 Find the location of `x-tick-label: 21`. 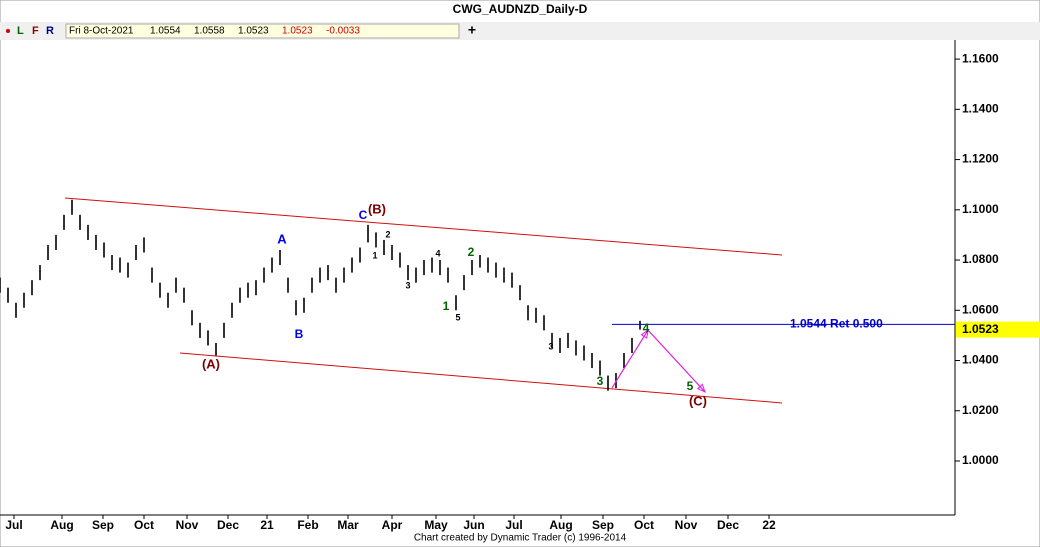

x-tick-label: 21 is located at coordinates (267, 525).